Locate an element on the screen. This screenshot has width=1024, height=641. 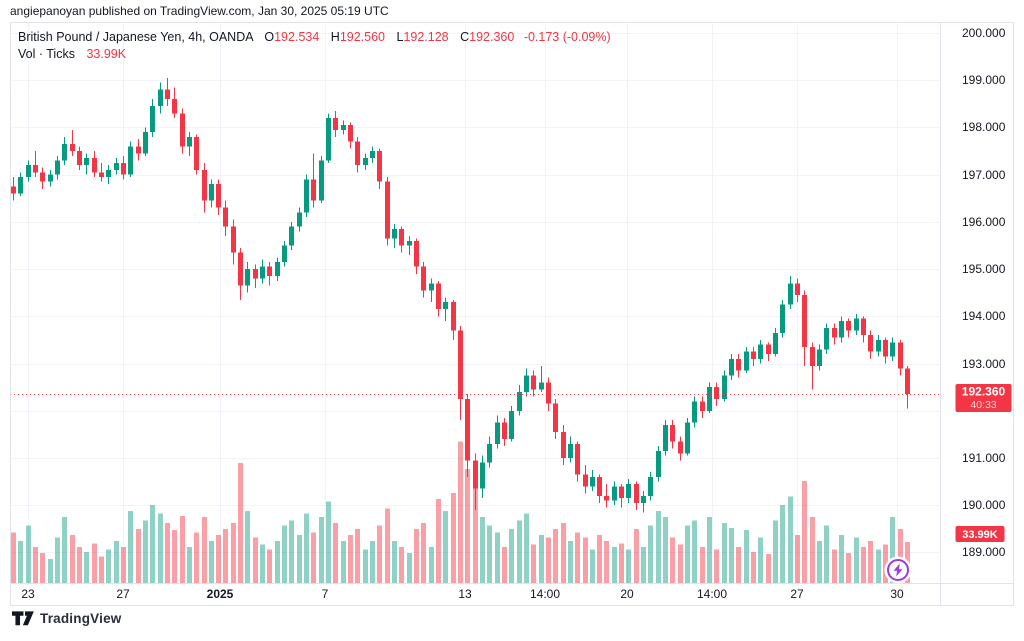
candle-wick is located at coordinates (541, 378).